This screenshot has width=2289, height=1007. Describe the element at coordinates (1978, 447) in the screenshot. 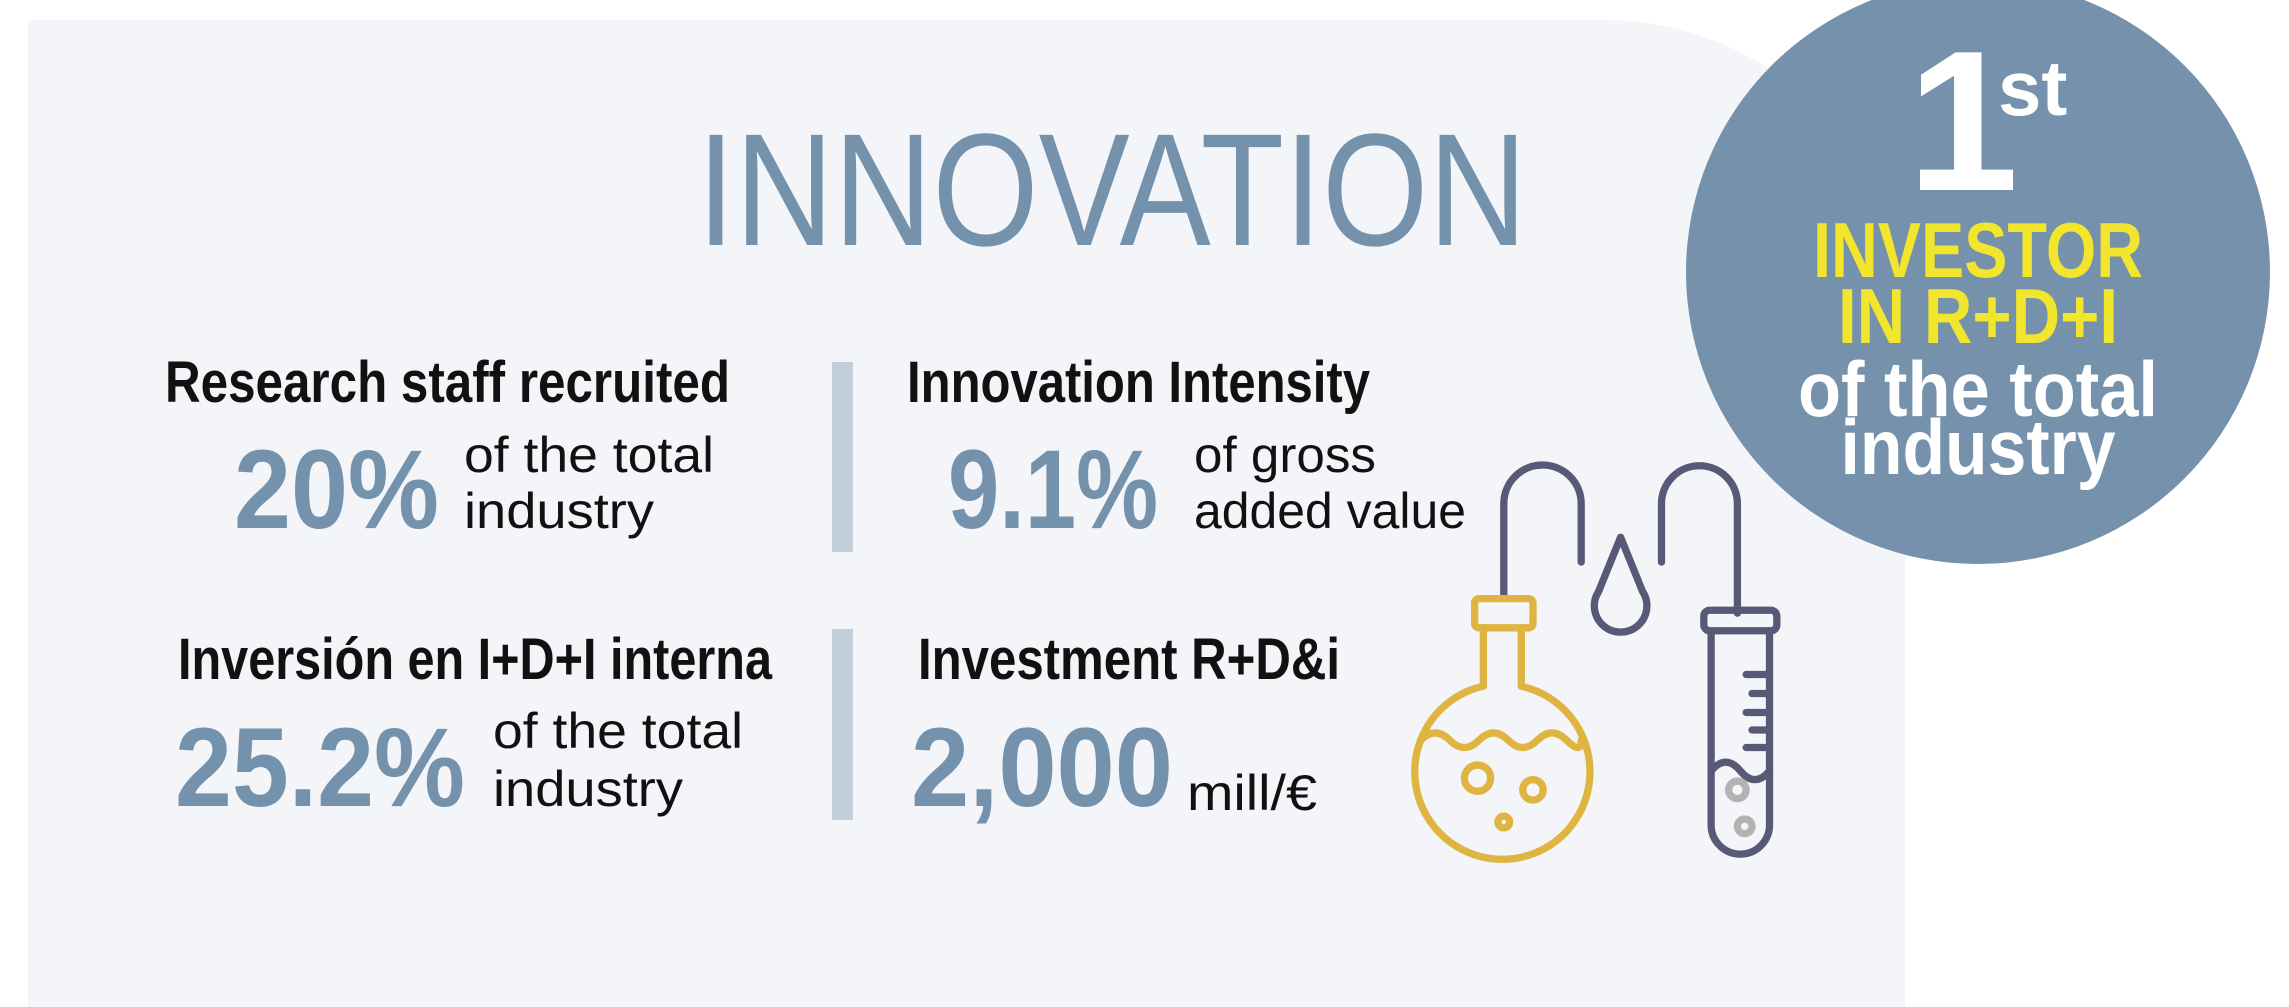

I see `badge-line: industry` at that location.